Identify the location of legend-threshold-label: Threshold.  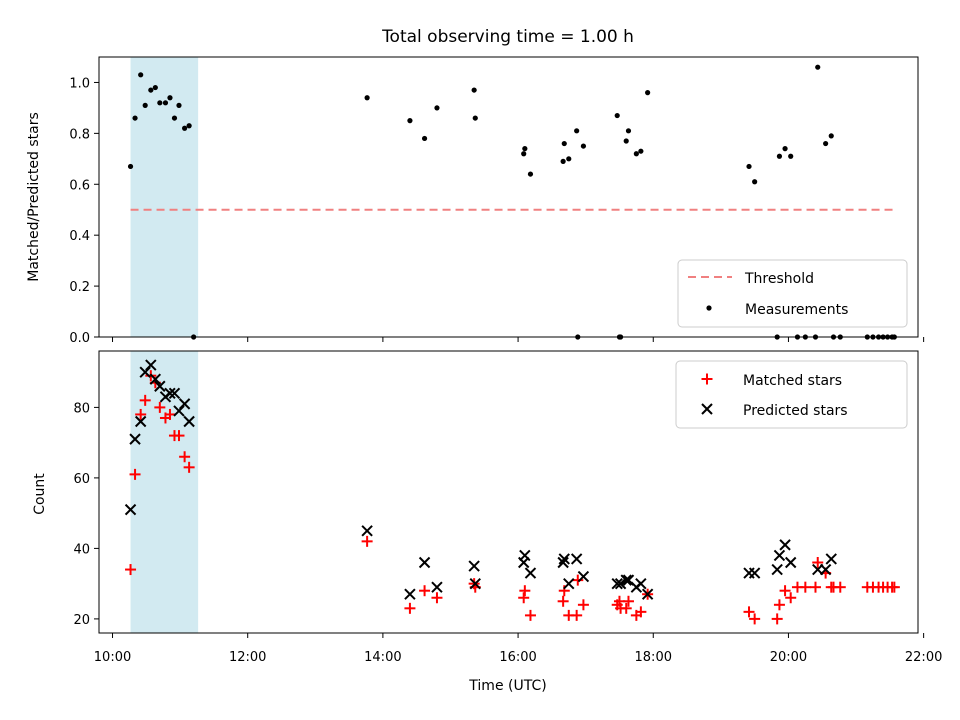
(779, 279).